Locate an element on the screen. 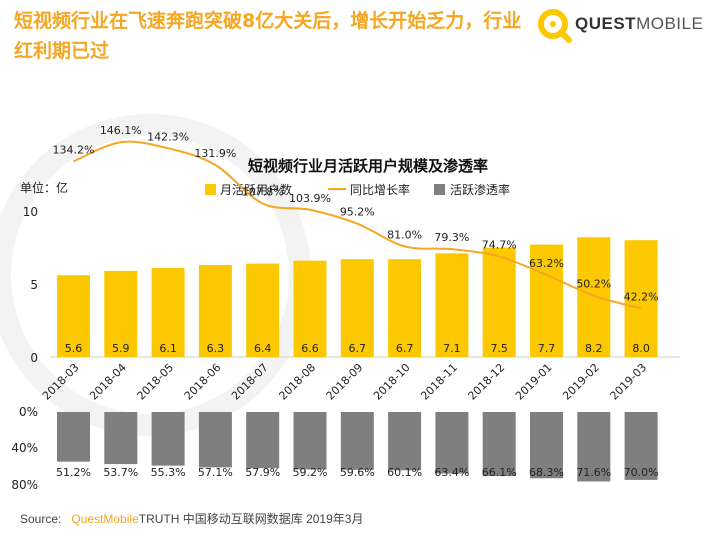  growth-value-label: 50.2% is located at coordinates (593, 284).